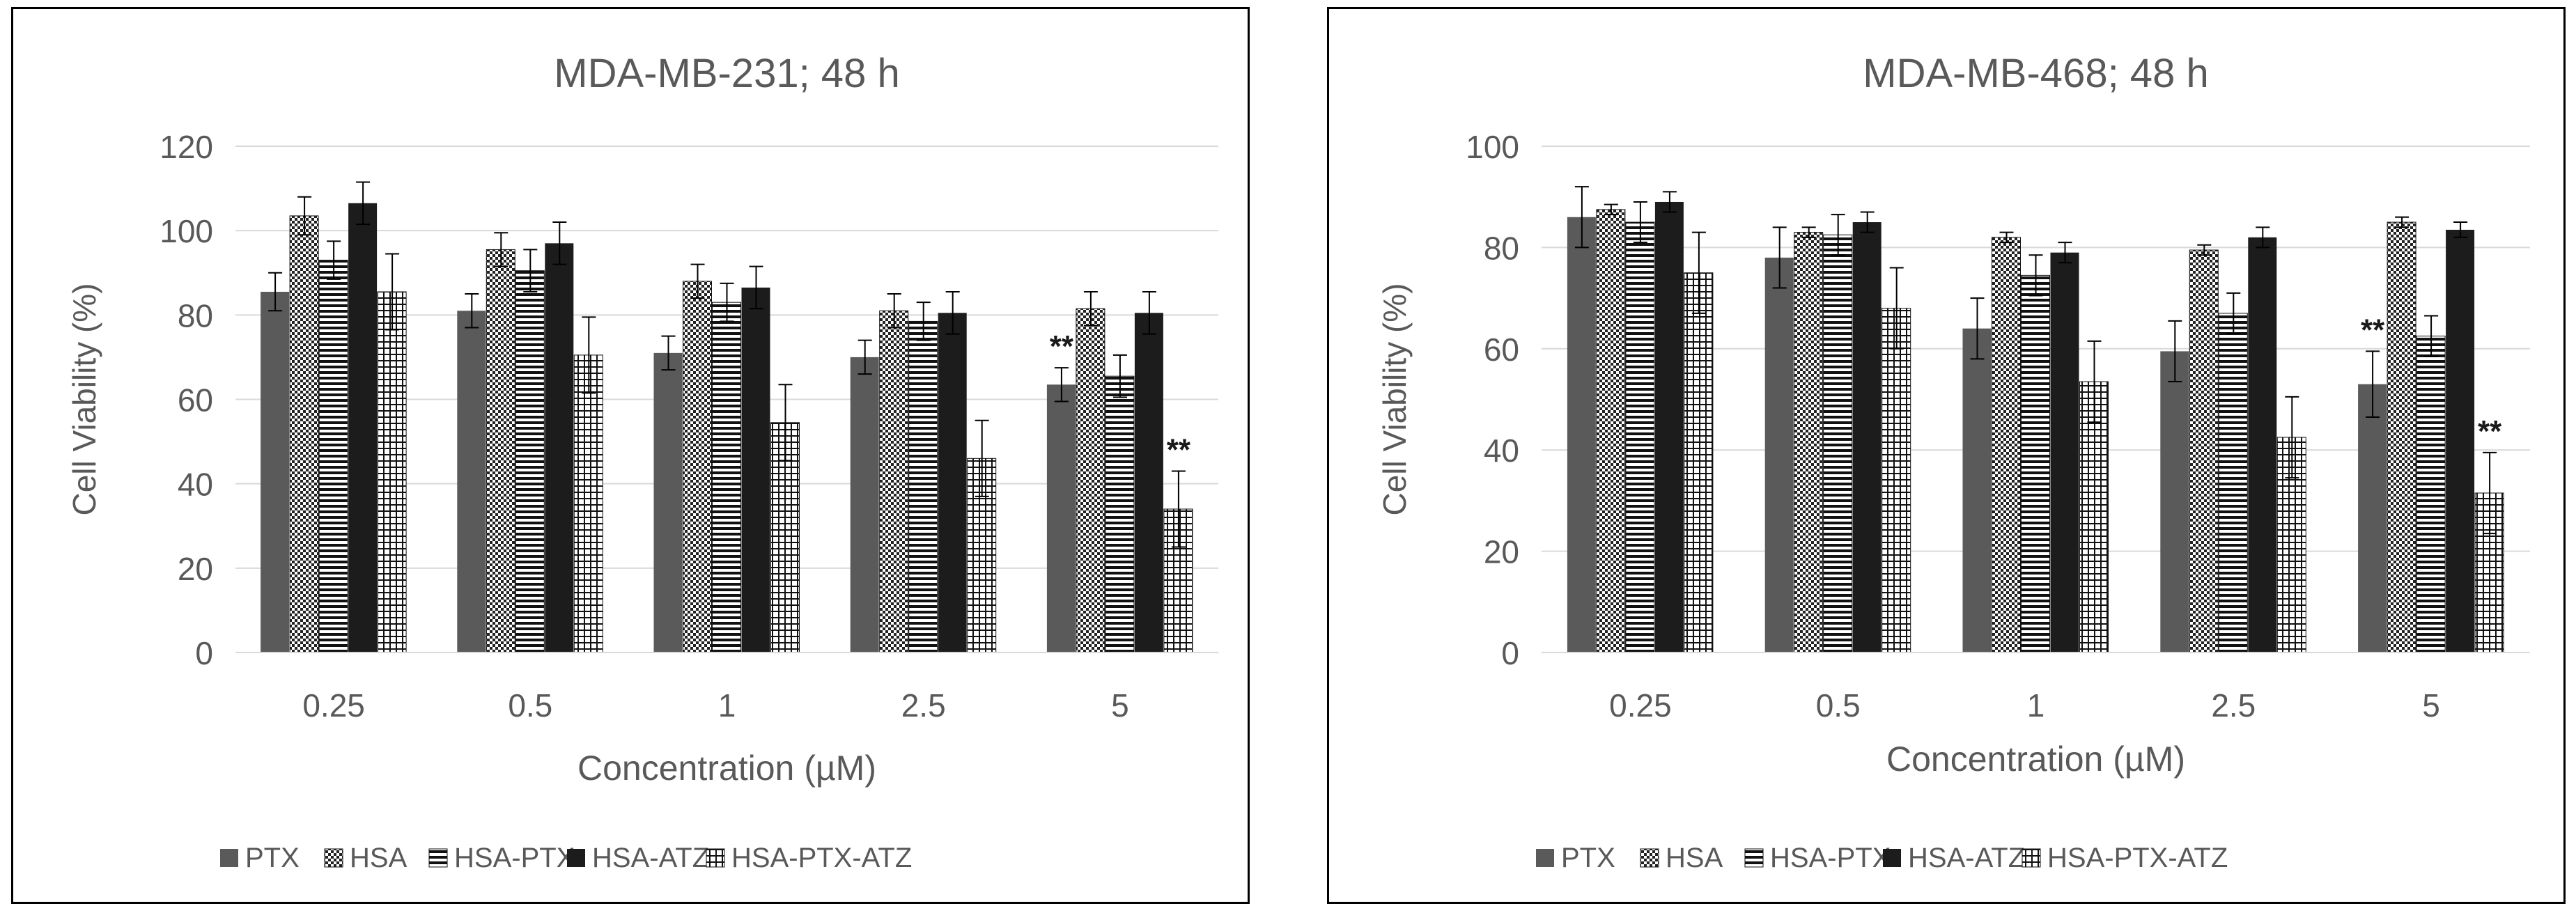 This screenshot has width=2576, height=922. What do you see at coordinates (638, 858) in the screenshot?
I see `legend-item-hsa-atz: HSA-ATZ` at bounding box center [638, 858].